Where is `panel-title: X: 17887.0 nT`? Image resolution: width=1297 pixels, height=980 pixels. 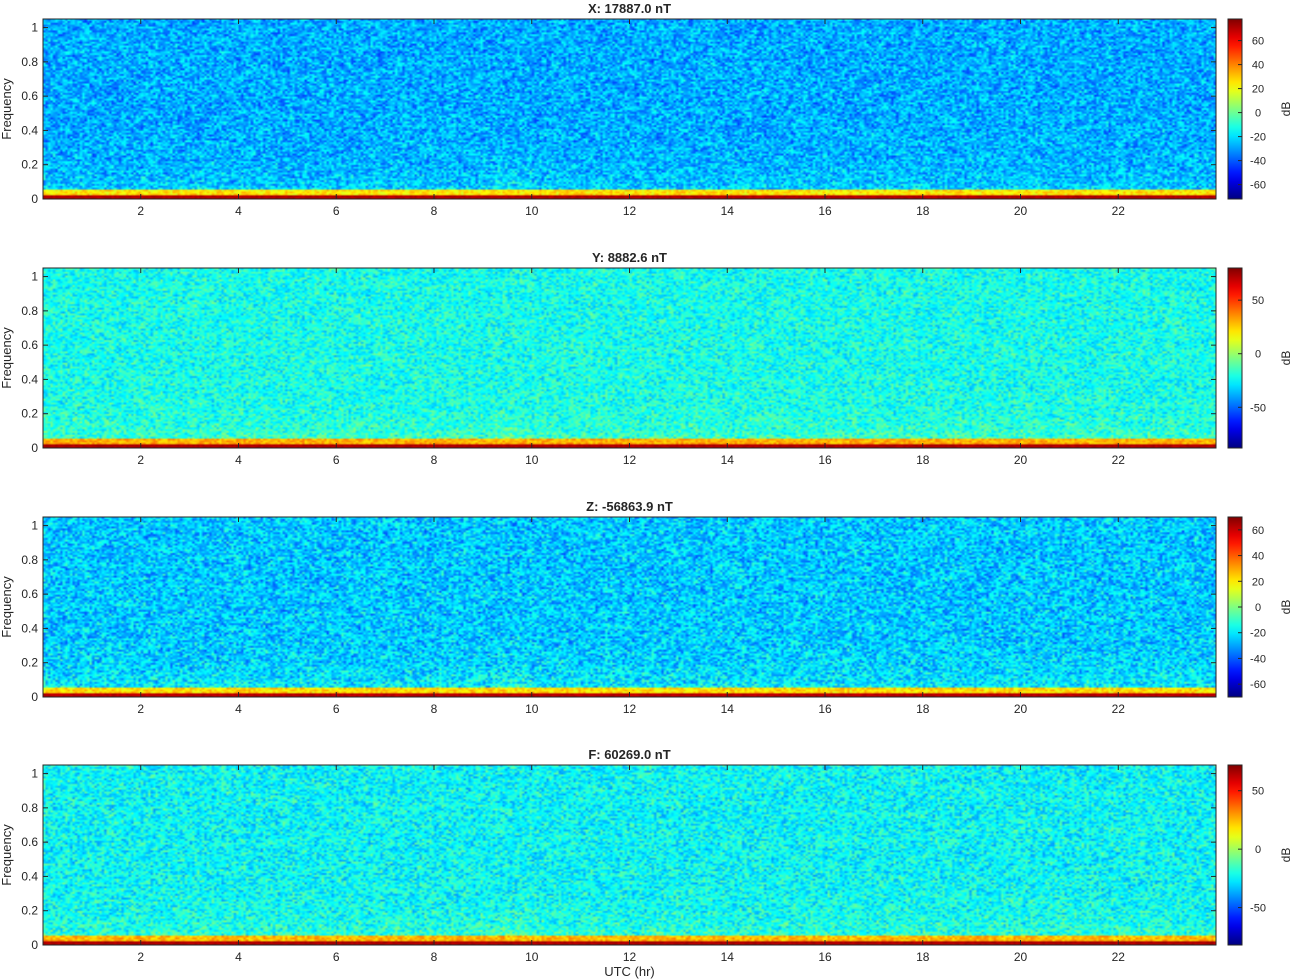
panel-title: X: 17887.0 nT is located at coordinates (629, 8).